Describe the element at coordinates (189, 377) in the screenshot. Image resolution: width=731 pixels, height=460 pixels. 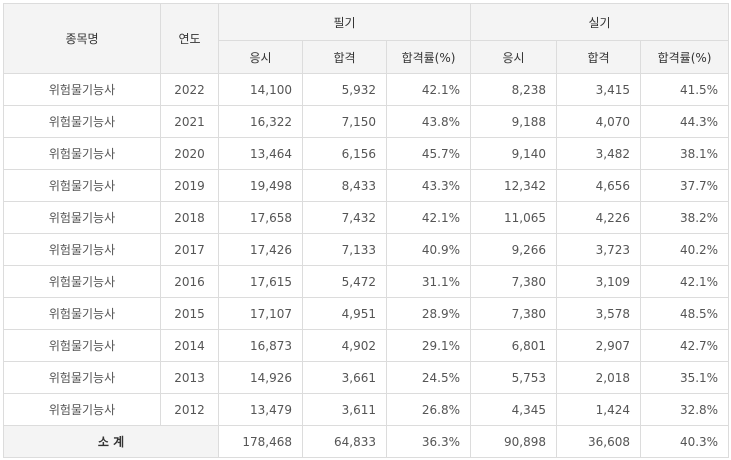
I see `cell-year: 2013` at that location.